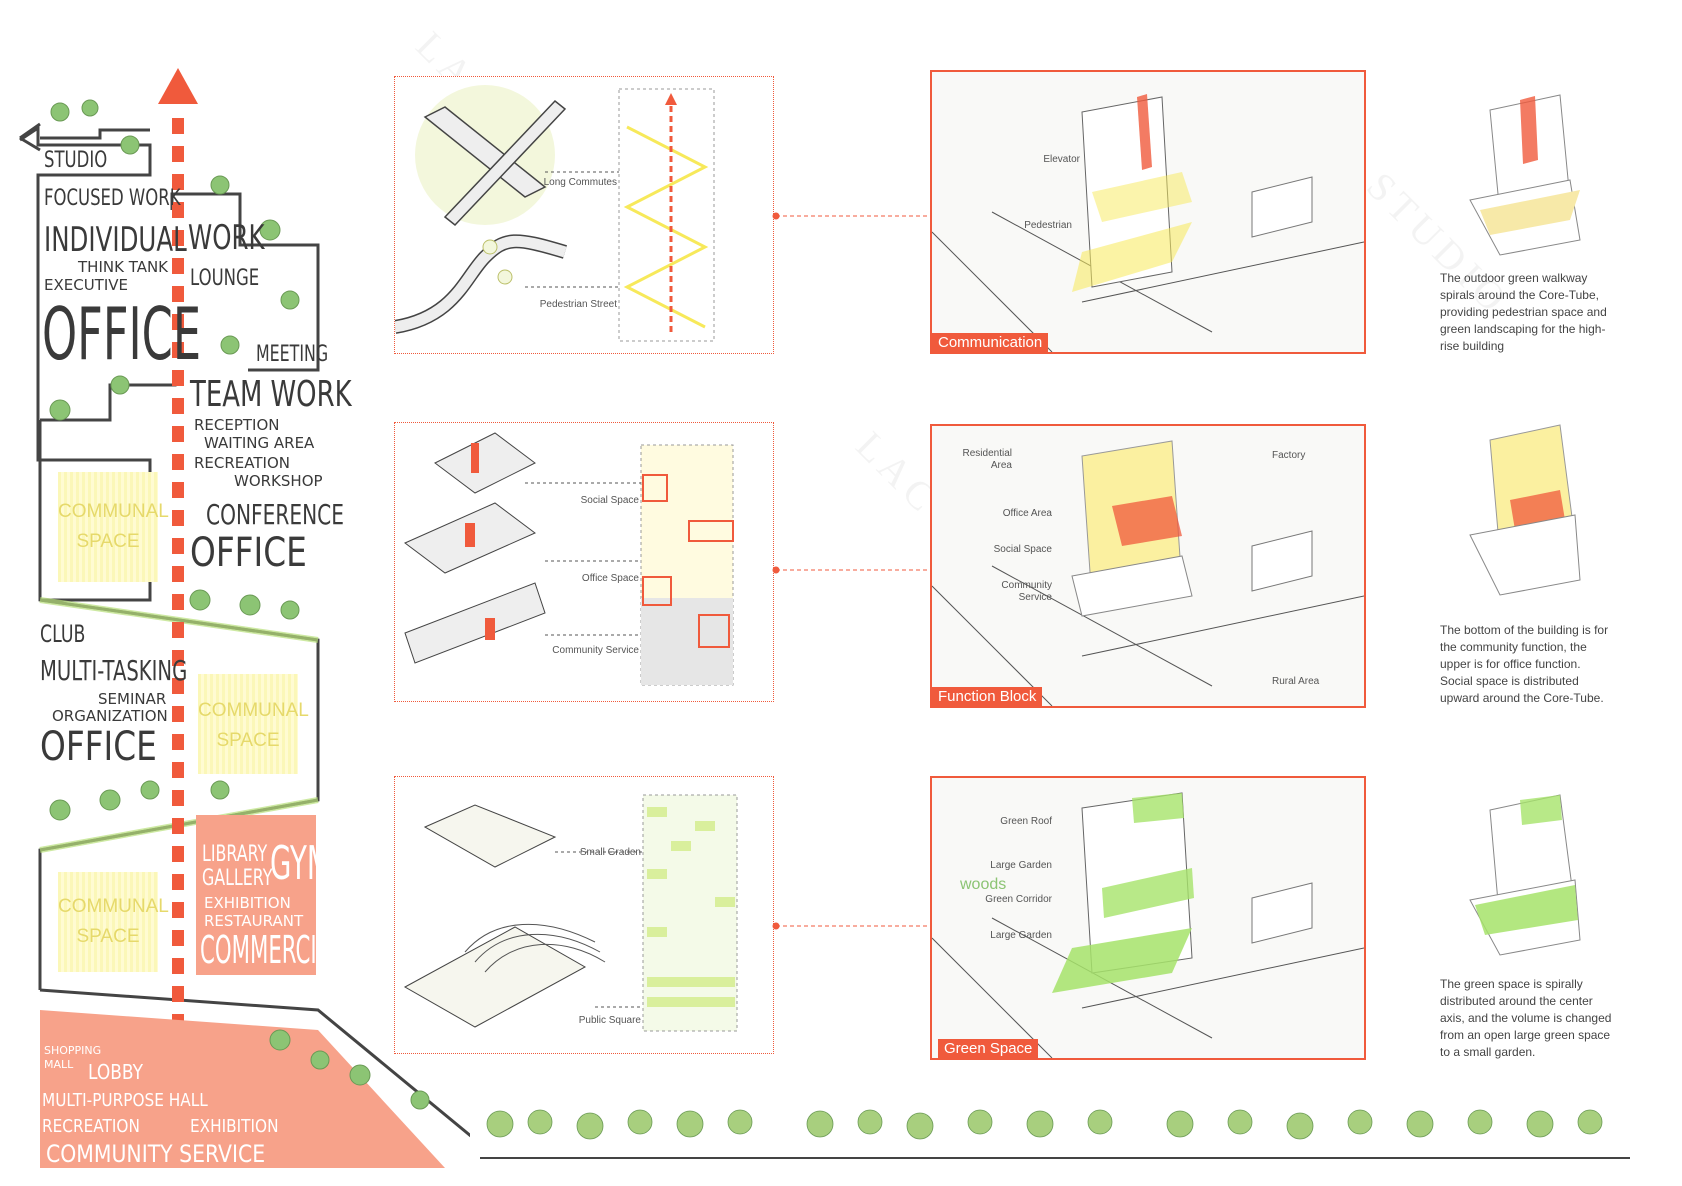 The image size is (1682, 1186). Describe the element at coordinates (569, 559) in the screenshot. I see `function-concept-drawing` at that location.